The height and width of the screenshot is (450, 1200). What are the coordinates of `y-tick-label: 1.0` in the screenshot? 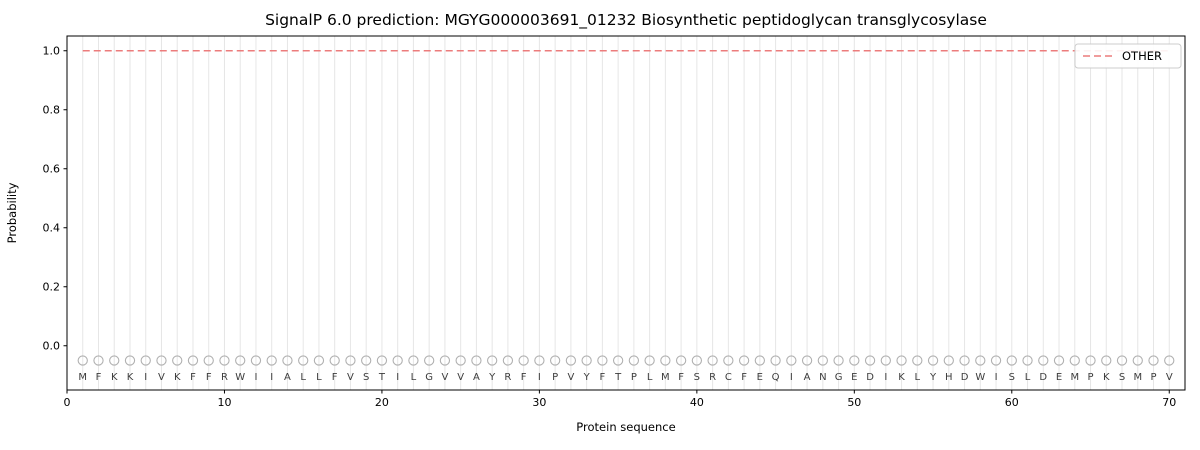 It's located at (52, 51).